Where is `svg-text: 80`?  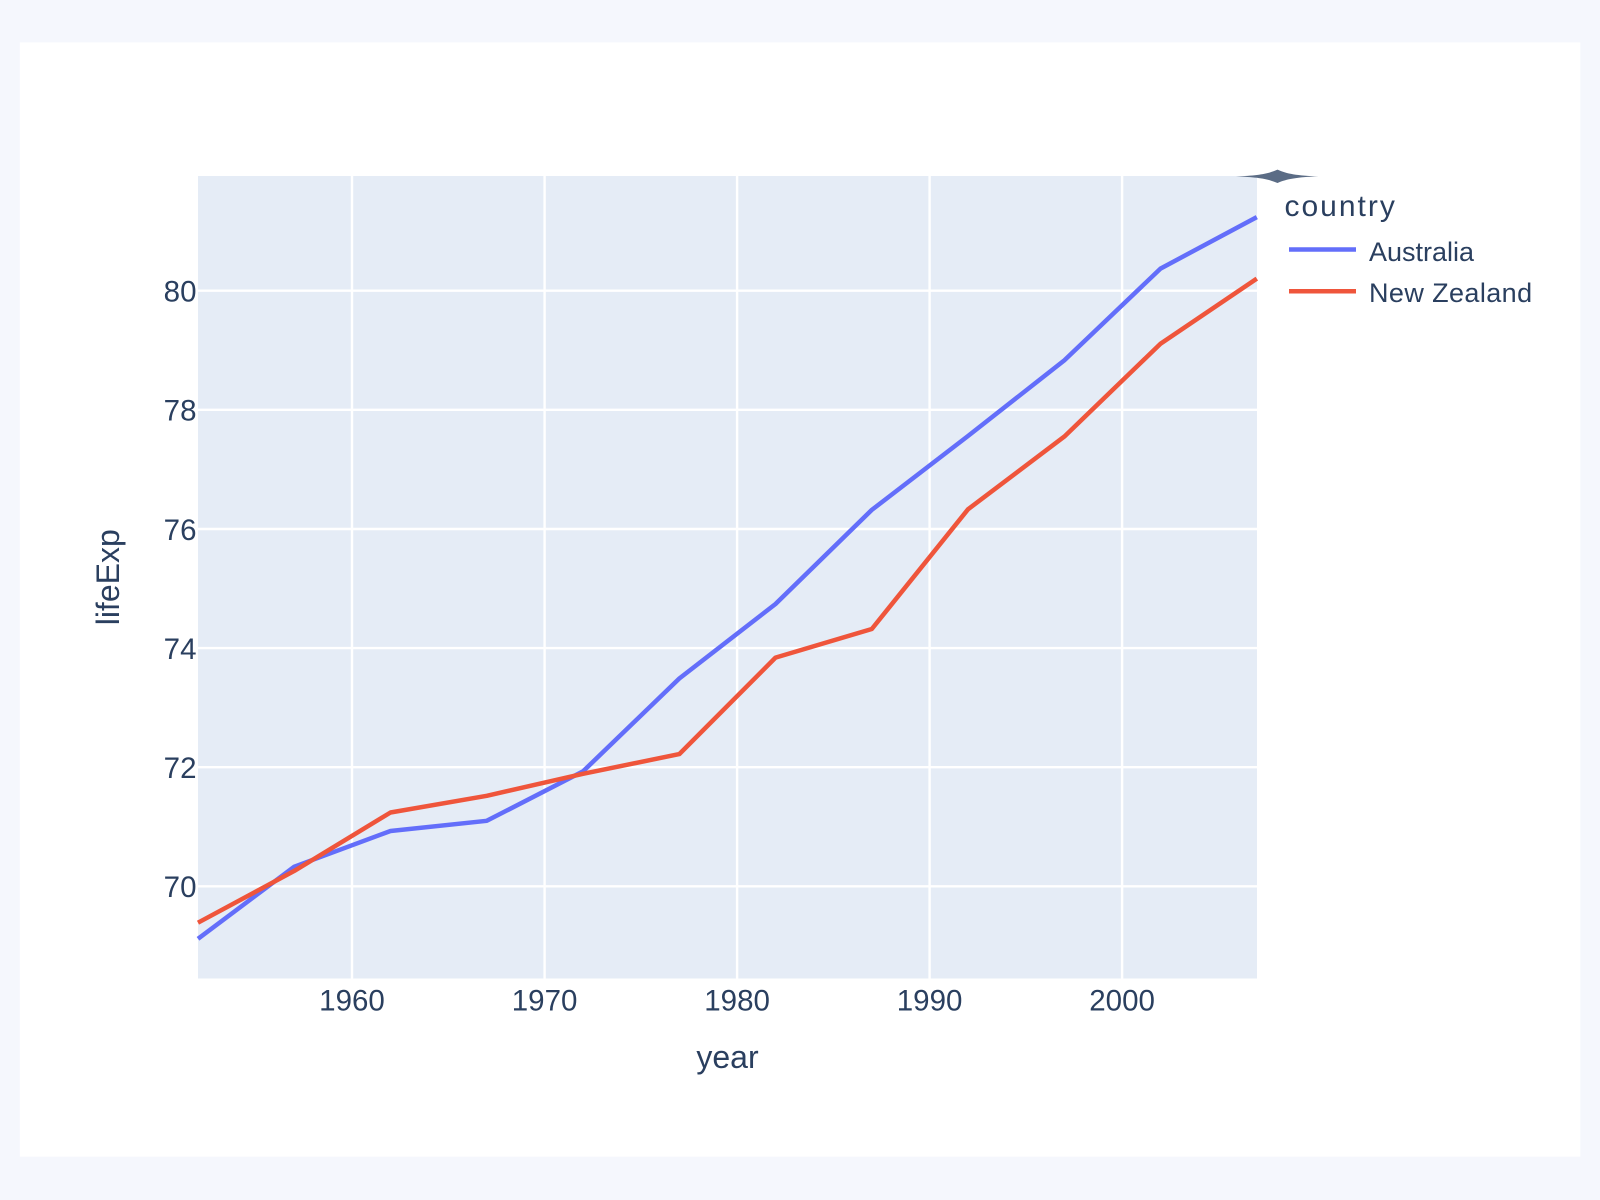 svg-text: 80 is located at coordinates (180, 292).